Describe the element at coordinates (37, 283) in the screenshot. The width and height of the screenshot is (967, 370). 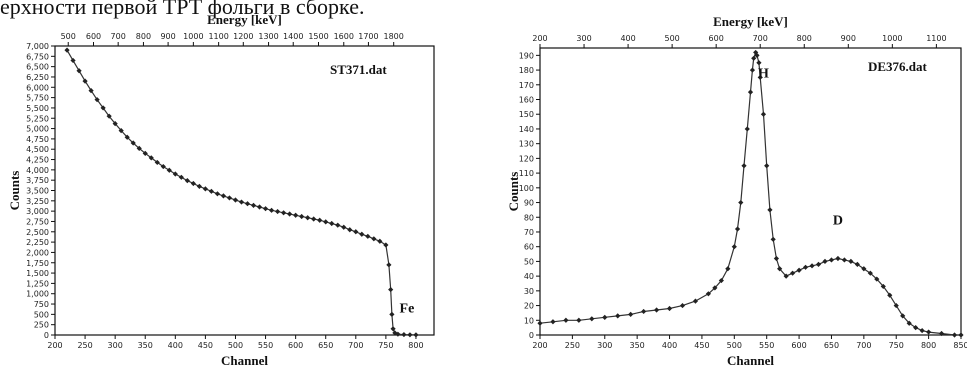
I see `y-tick-label: 1,250` at that location.